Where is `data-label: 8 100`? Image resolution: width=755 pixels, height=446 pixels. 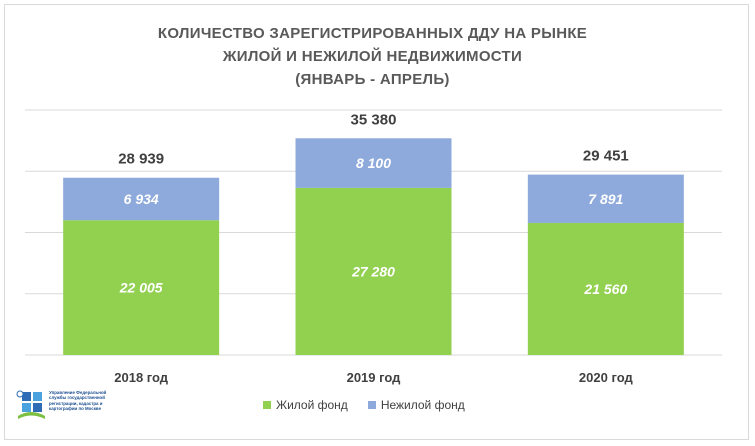
data-label: 8 100 is located at coordinates (373, 163).